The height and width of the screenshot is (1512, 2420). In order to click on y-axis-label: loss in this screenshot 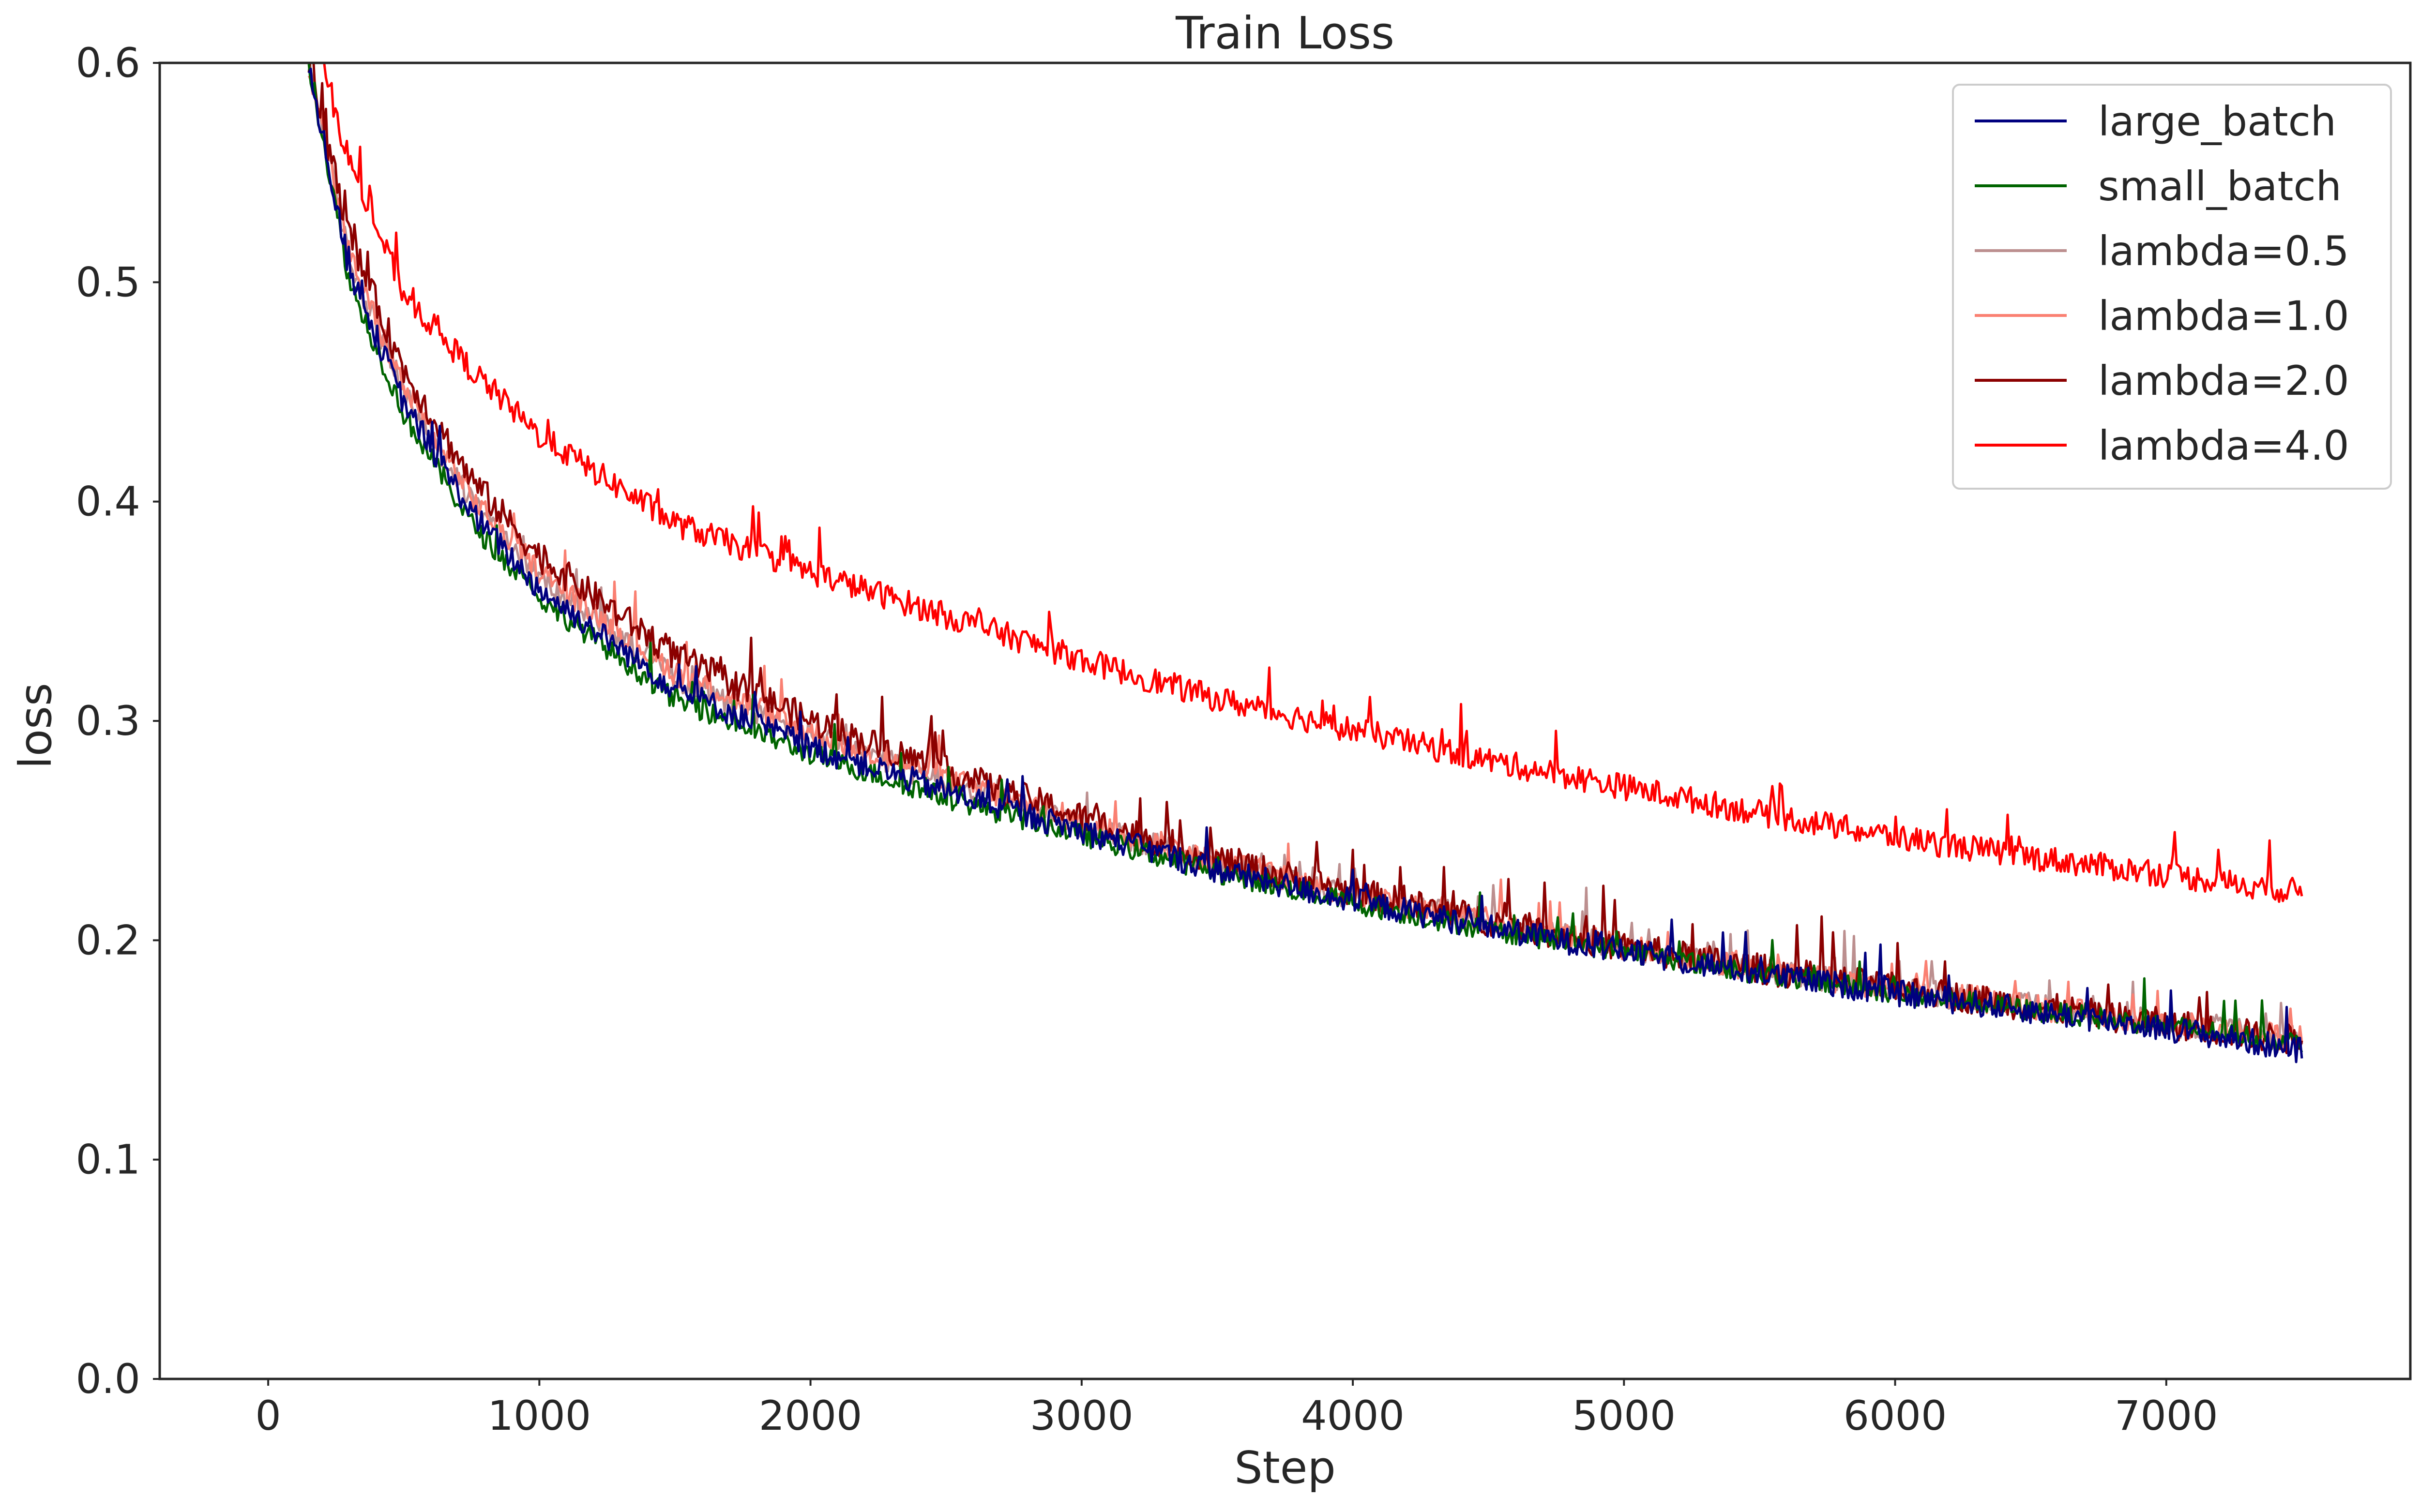, I will do `click(35, 726)`.